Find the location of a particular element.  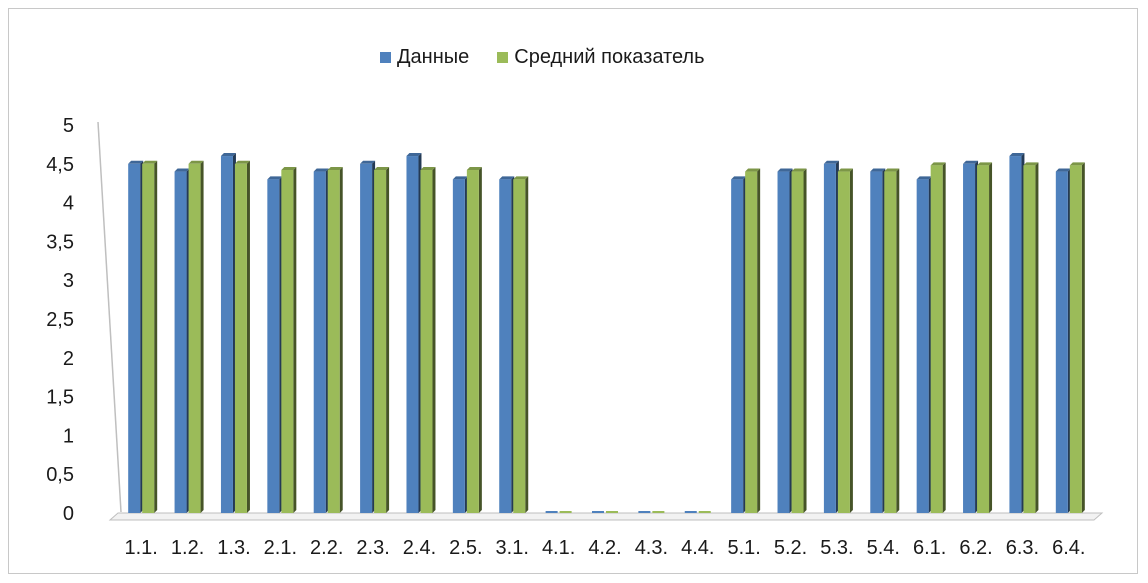

bar-series-2-2.5. is located at coordinates (472, 341).